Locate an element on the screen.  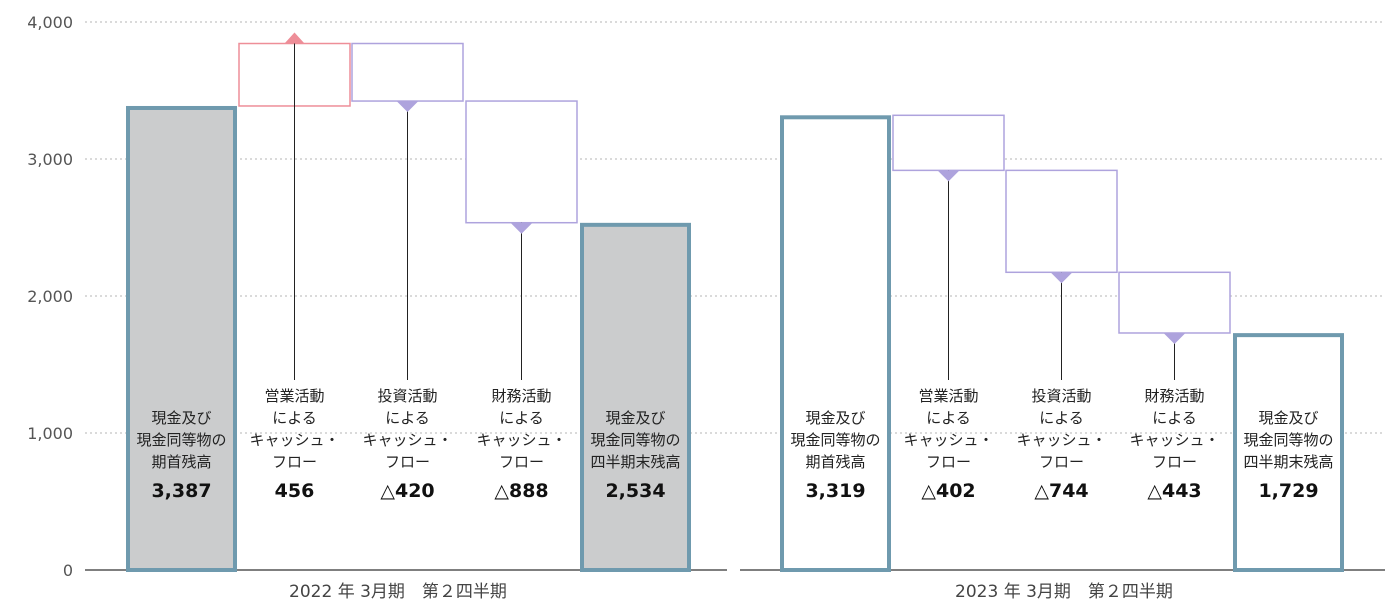
y-tick-label: 0 is located at coordinates (68, 570).